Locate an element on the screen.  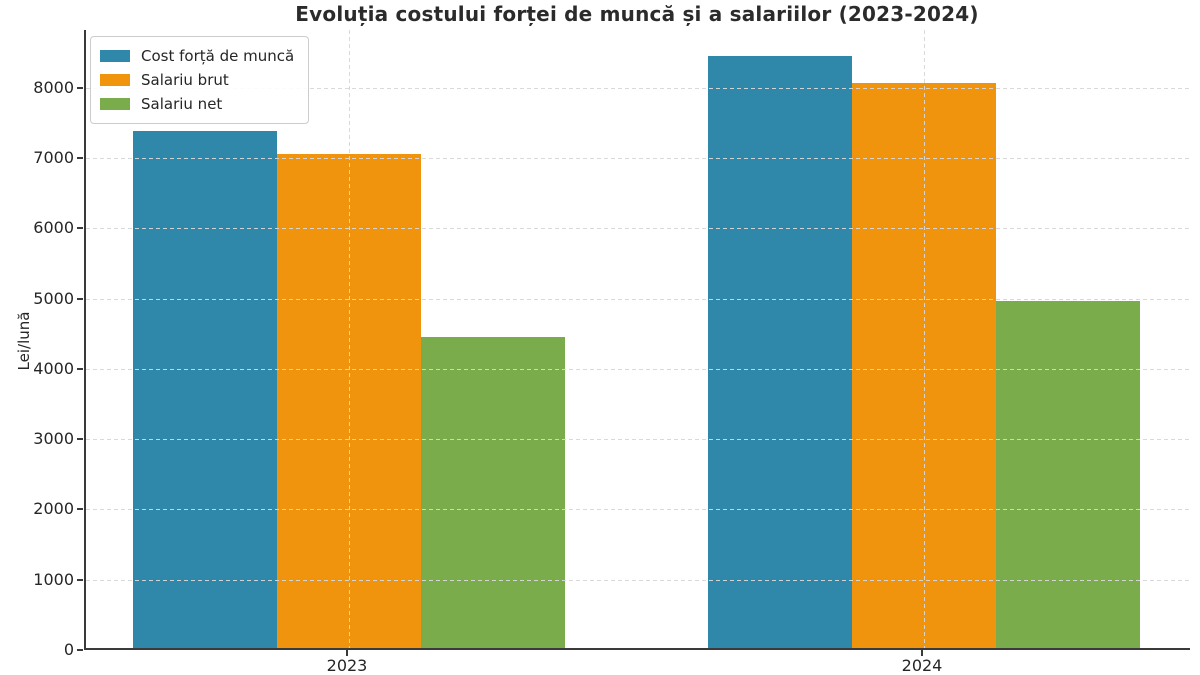
legend-item-salariu-net: Salariu net is located at coordinates (197, 104).